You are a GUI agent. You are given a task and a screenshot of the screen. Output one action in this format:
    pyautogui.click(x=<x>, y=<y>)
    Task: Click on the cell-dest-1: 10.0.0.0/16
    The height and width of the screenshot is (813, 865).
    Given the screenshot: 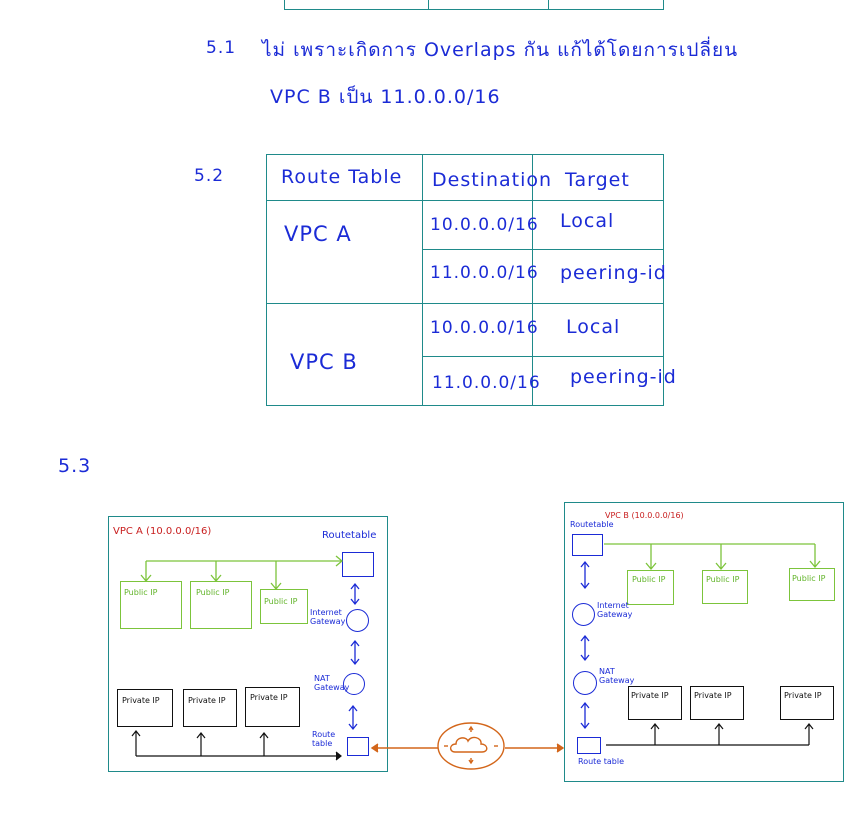 What is the action you would take?
    pyautogui.click(x=484, y=225)
    